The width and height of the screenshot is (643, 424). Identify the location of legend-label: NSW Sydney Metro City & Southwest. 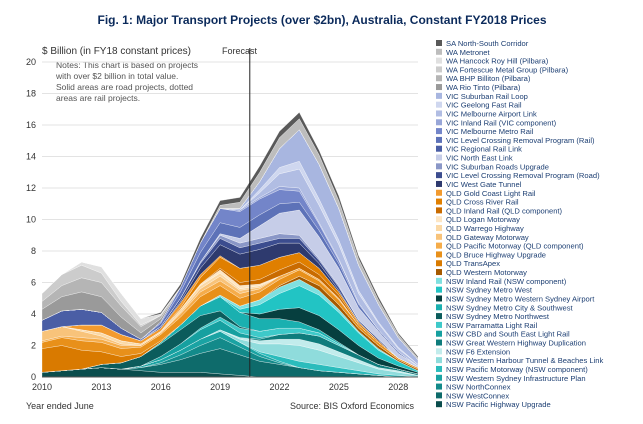
(509, 307).